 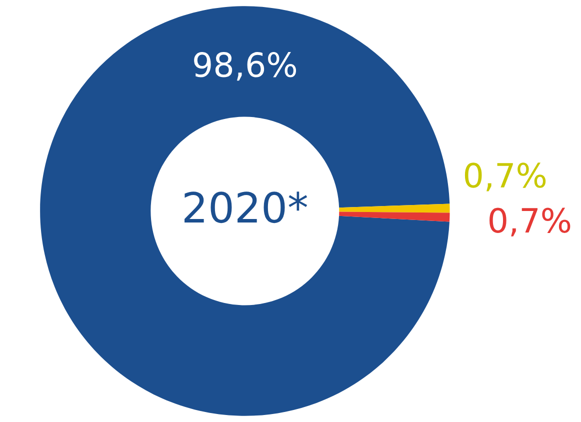 I want to click on text: 2020*, so click(x=246, y=208).